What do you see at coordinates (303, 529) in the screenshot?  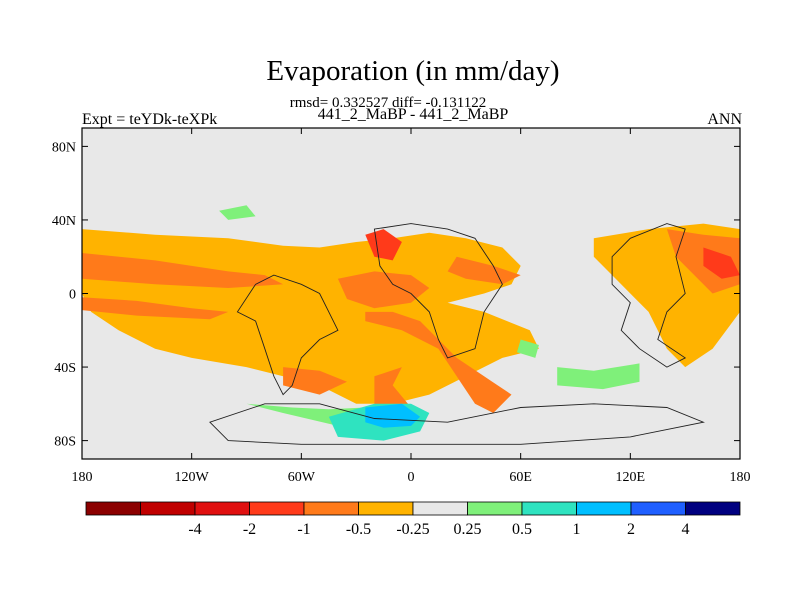 I see `colorbar-label-2: -1` at bounding box center [303, 529].